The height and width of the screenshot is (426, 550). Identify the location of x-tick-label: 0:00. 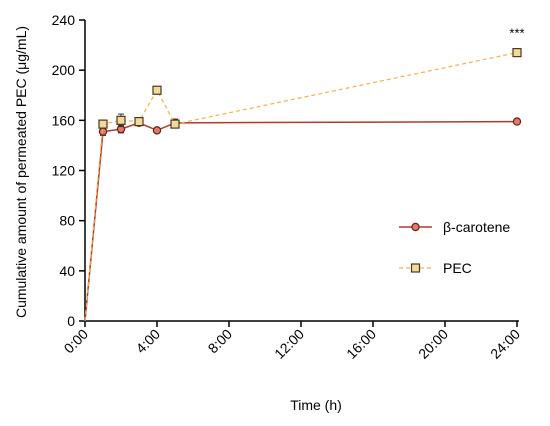
(76, 341).